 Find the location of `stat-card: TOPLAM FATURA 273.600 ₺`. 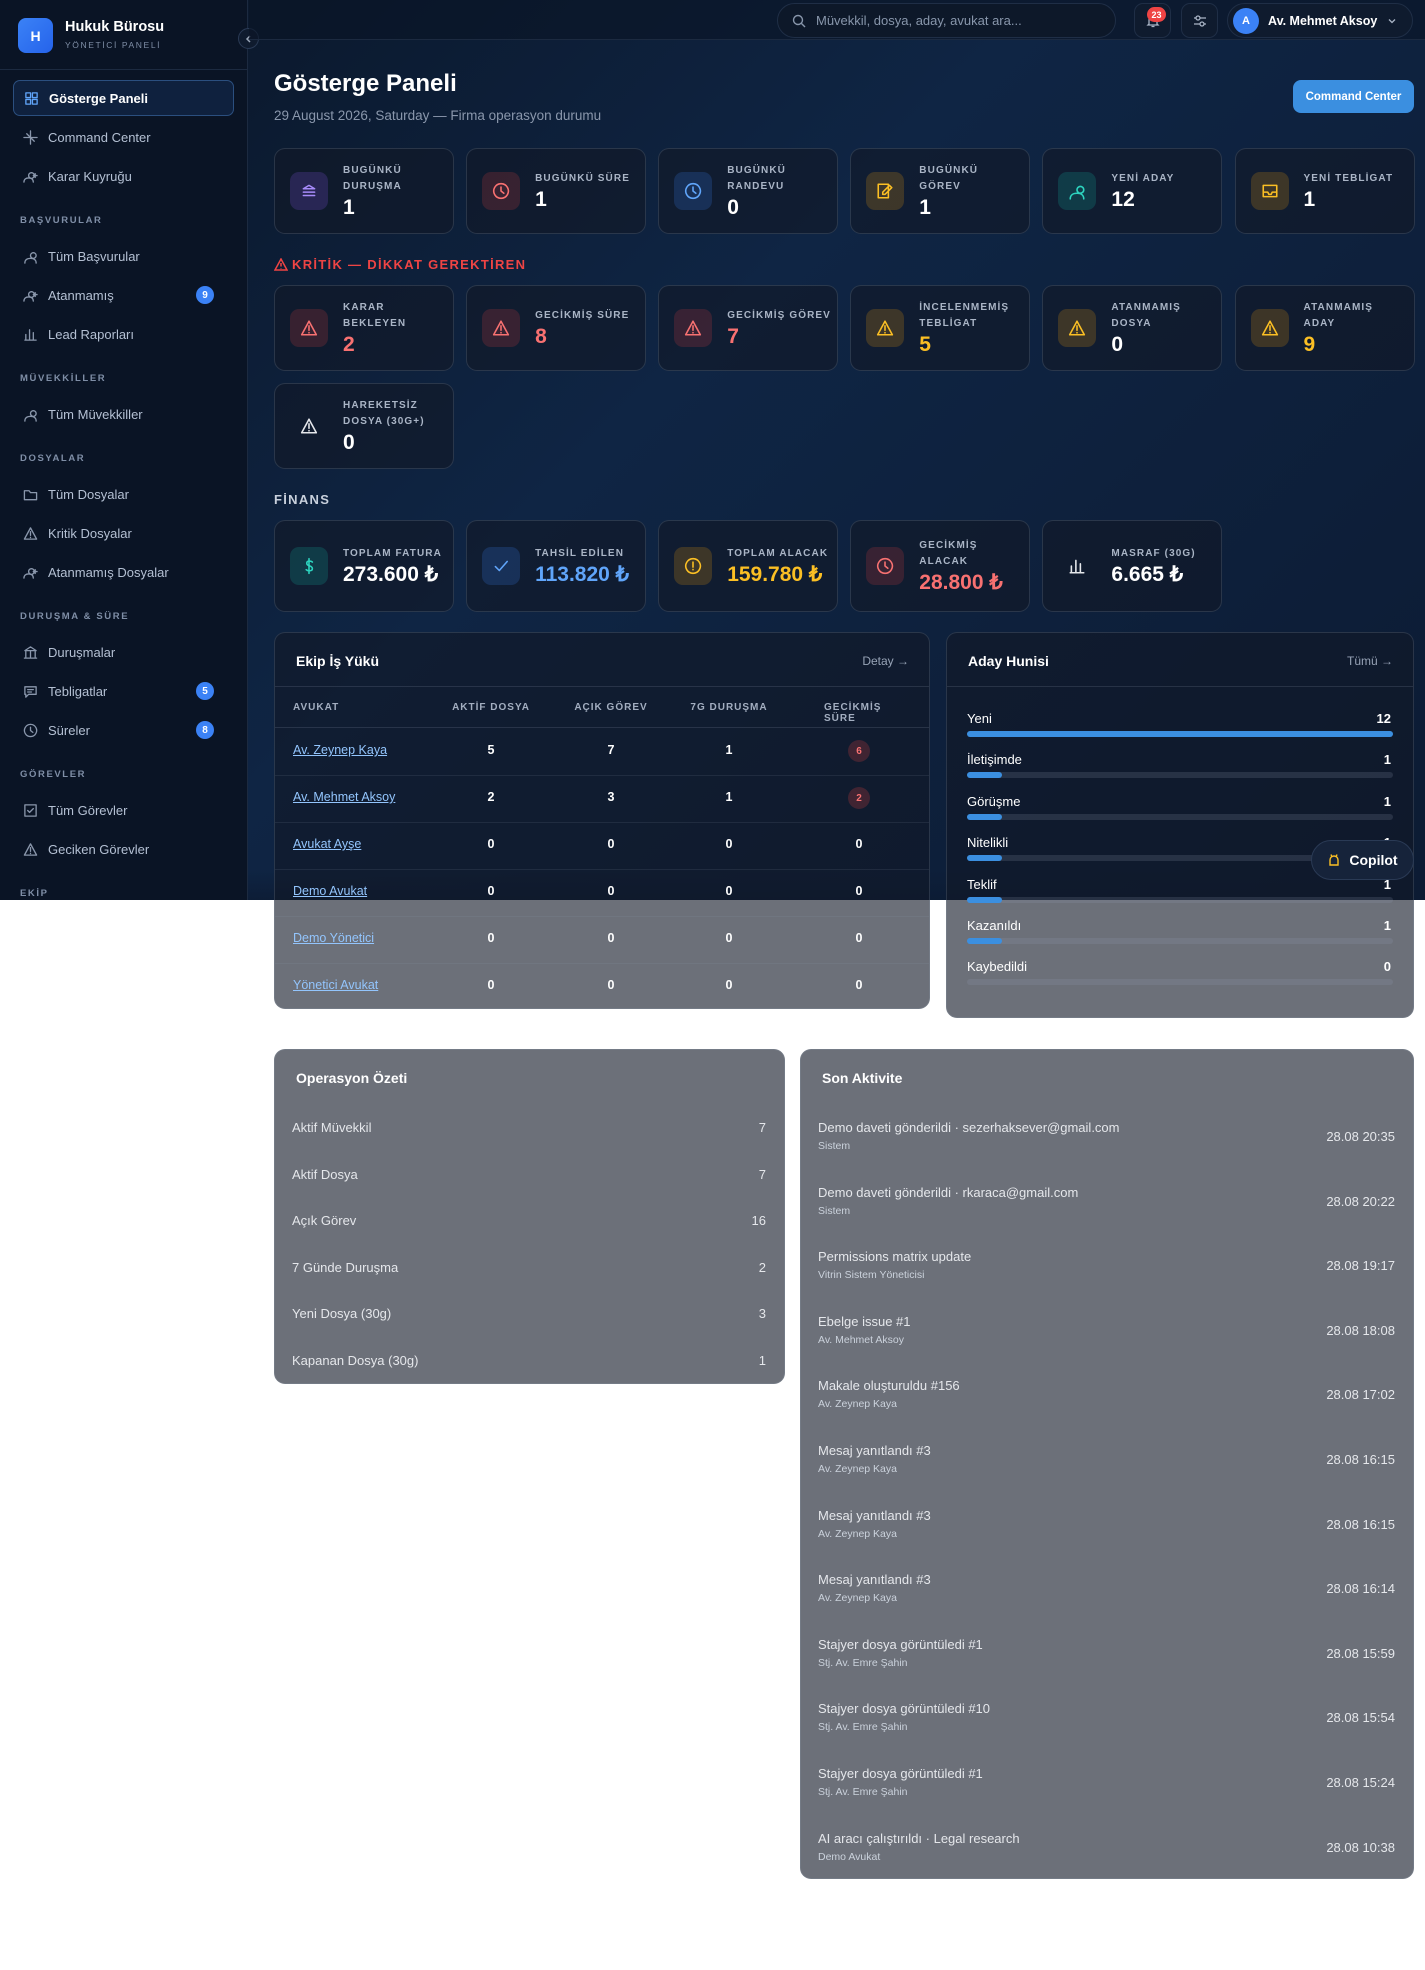

stat-card: TOPLAM FATURA 273.600 ₺ is located at coordinates (364, 566).